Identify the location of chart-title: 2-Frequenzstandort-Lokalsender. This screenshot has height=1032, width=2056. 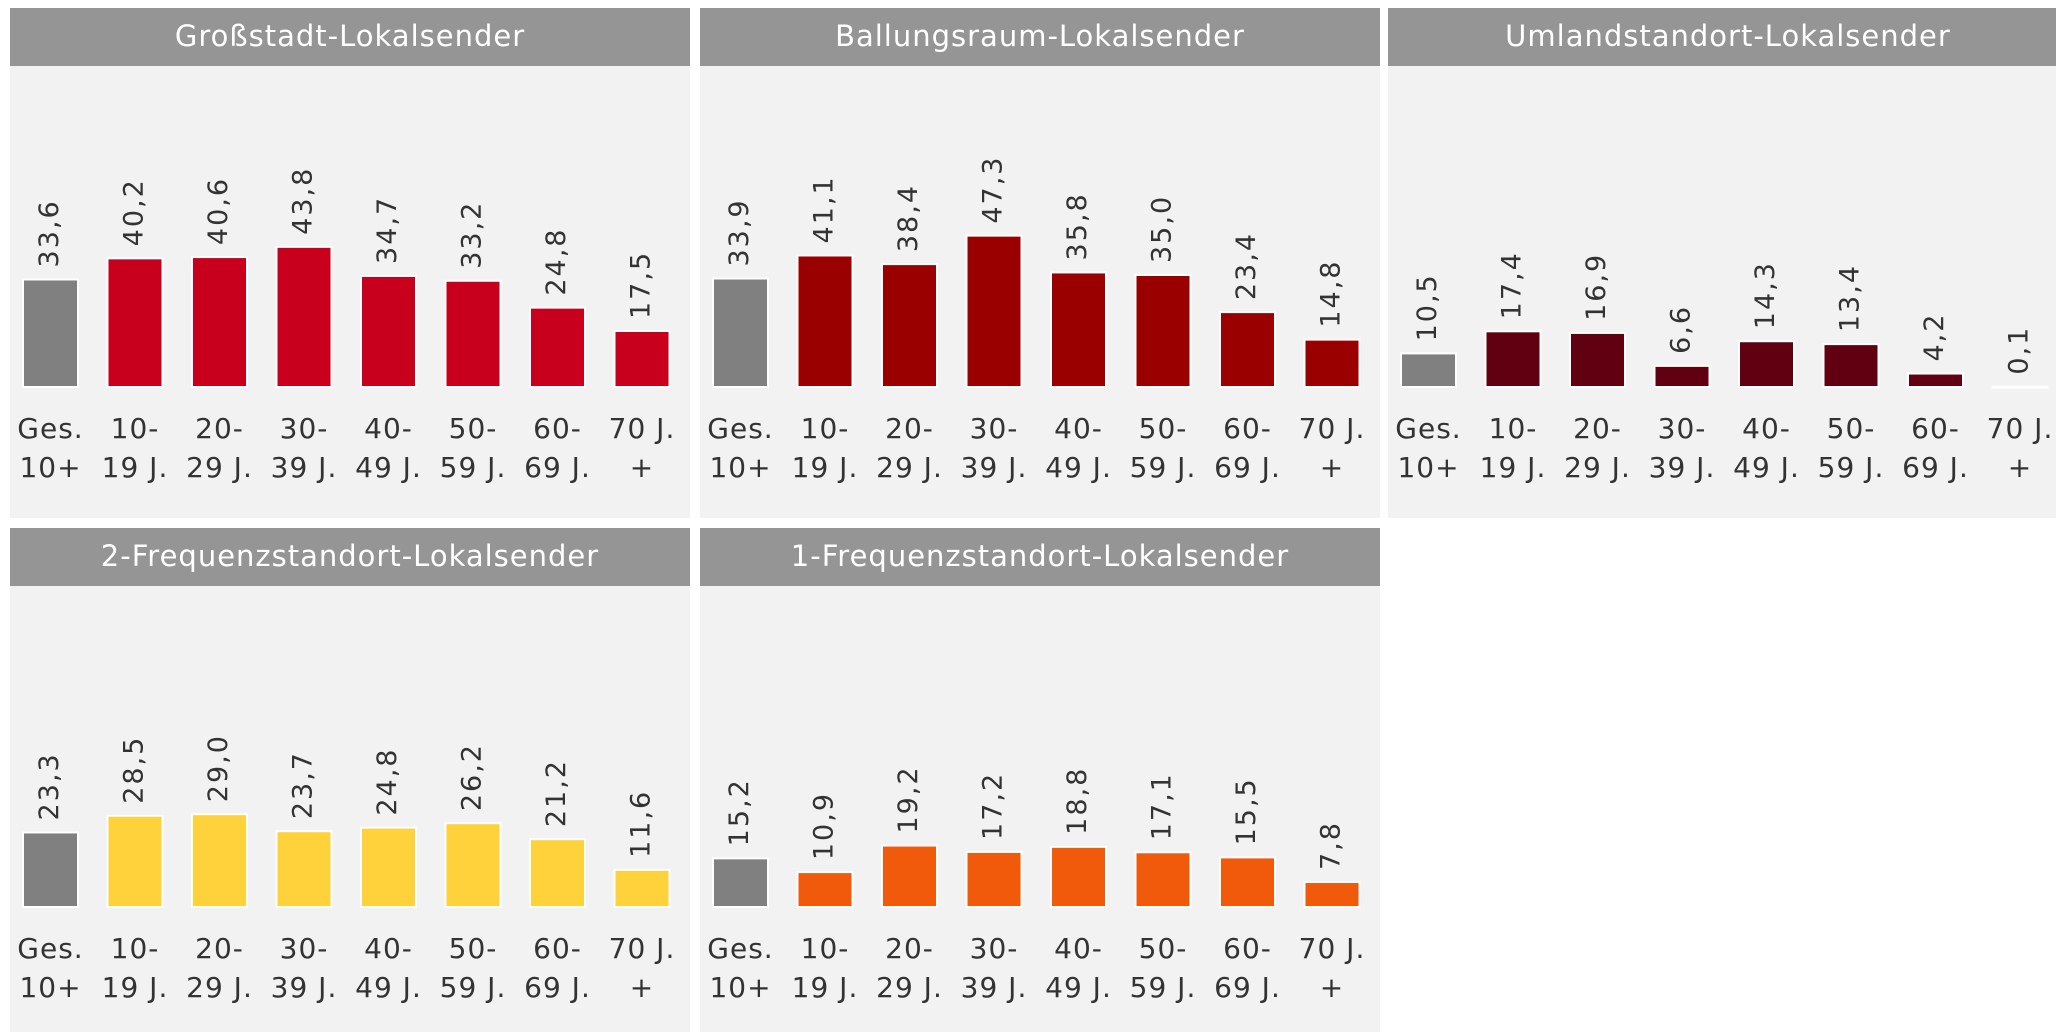
(350, 556).